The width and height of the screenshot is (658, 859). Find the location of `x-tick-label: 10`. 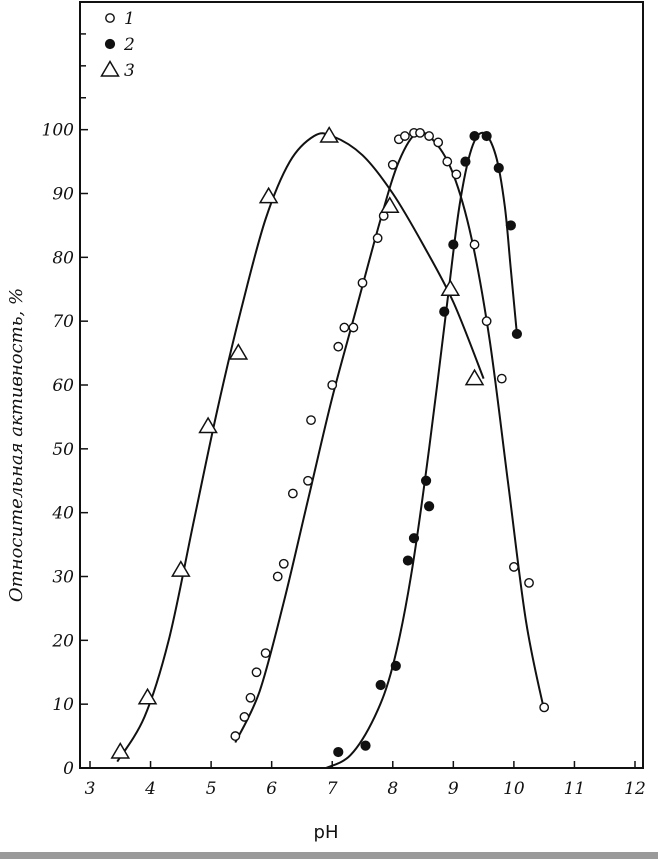

x-tick-label: 10 is located at coordinates (514, 789).